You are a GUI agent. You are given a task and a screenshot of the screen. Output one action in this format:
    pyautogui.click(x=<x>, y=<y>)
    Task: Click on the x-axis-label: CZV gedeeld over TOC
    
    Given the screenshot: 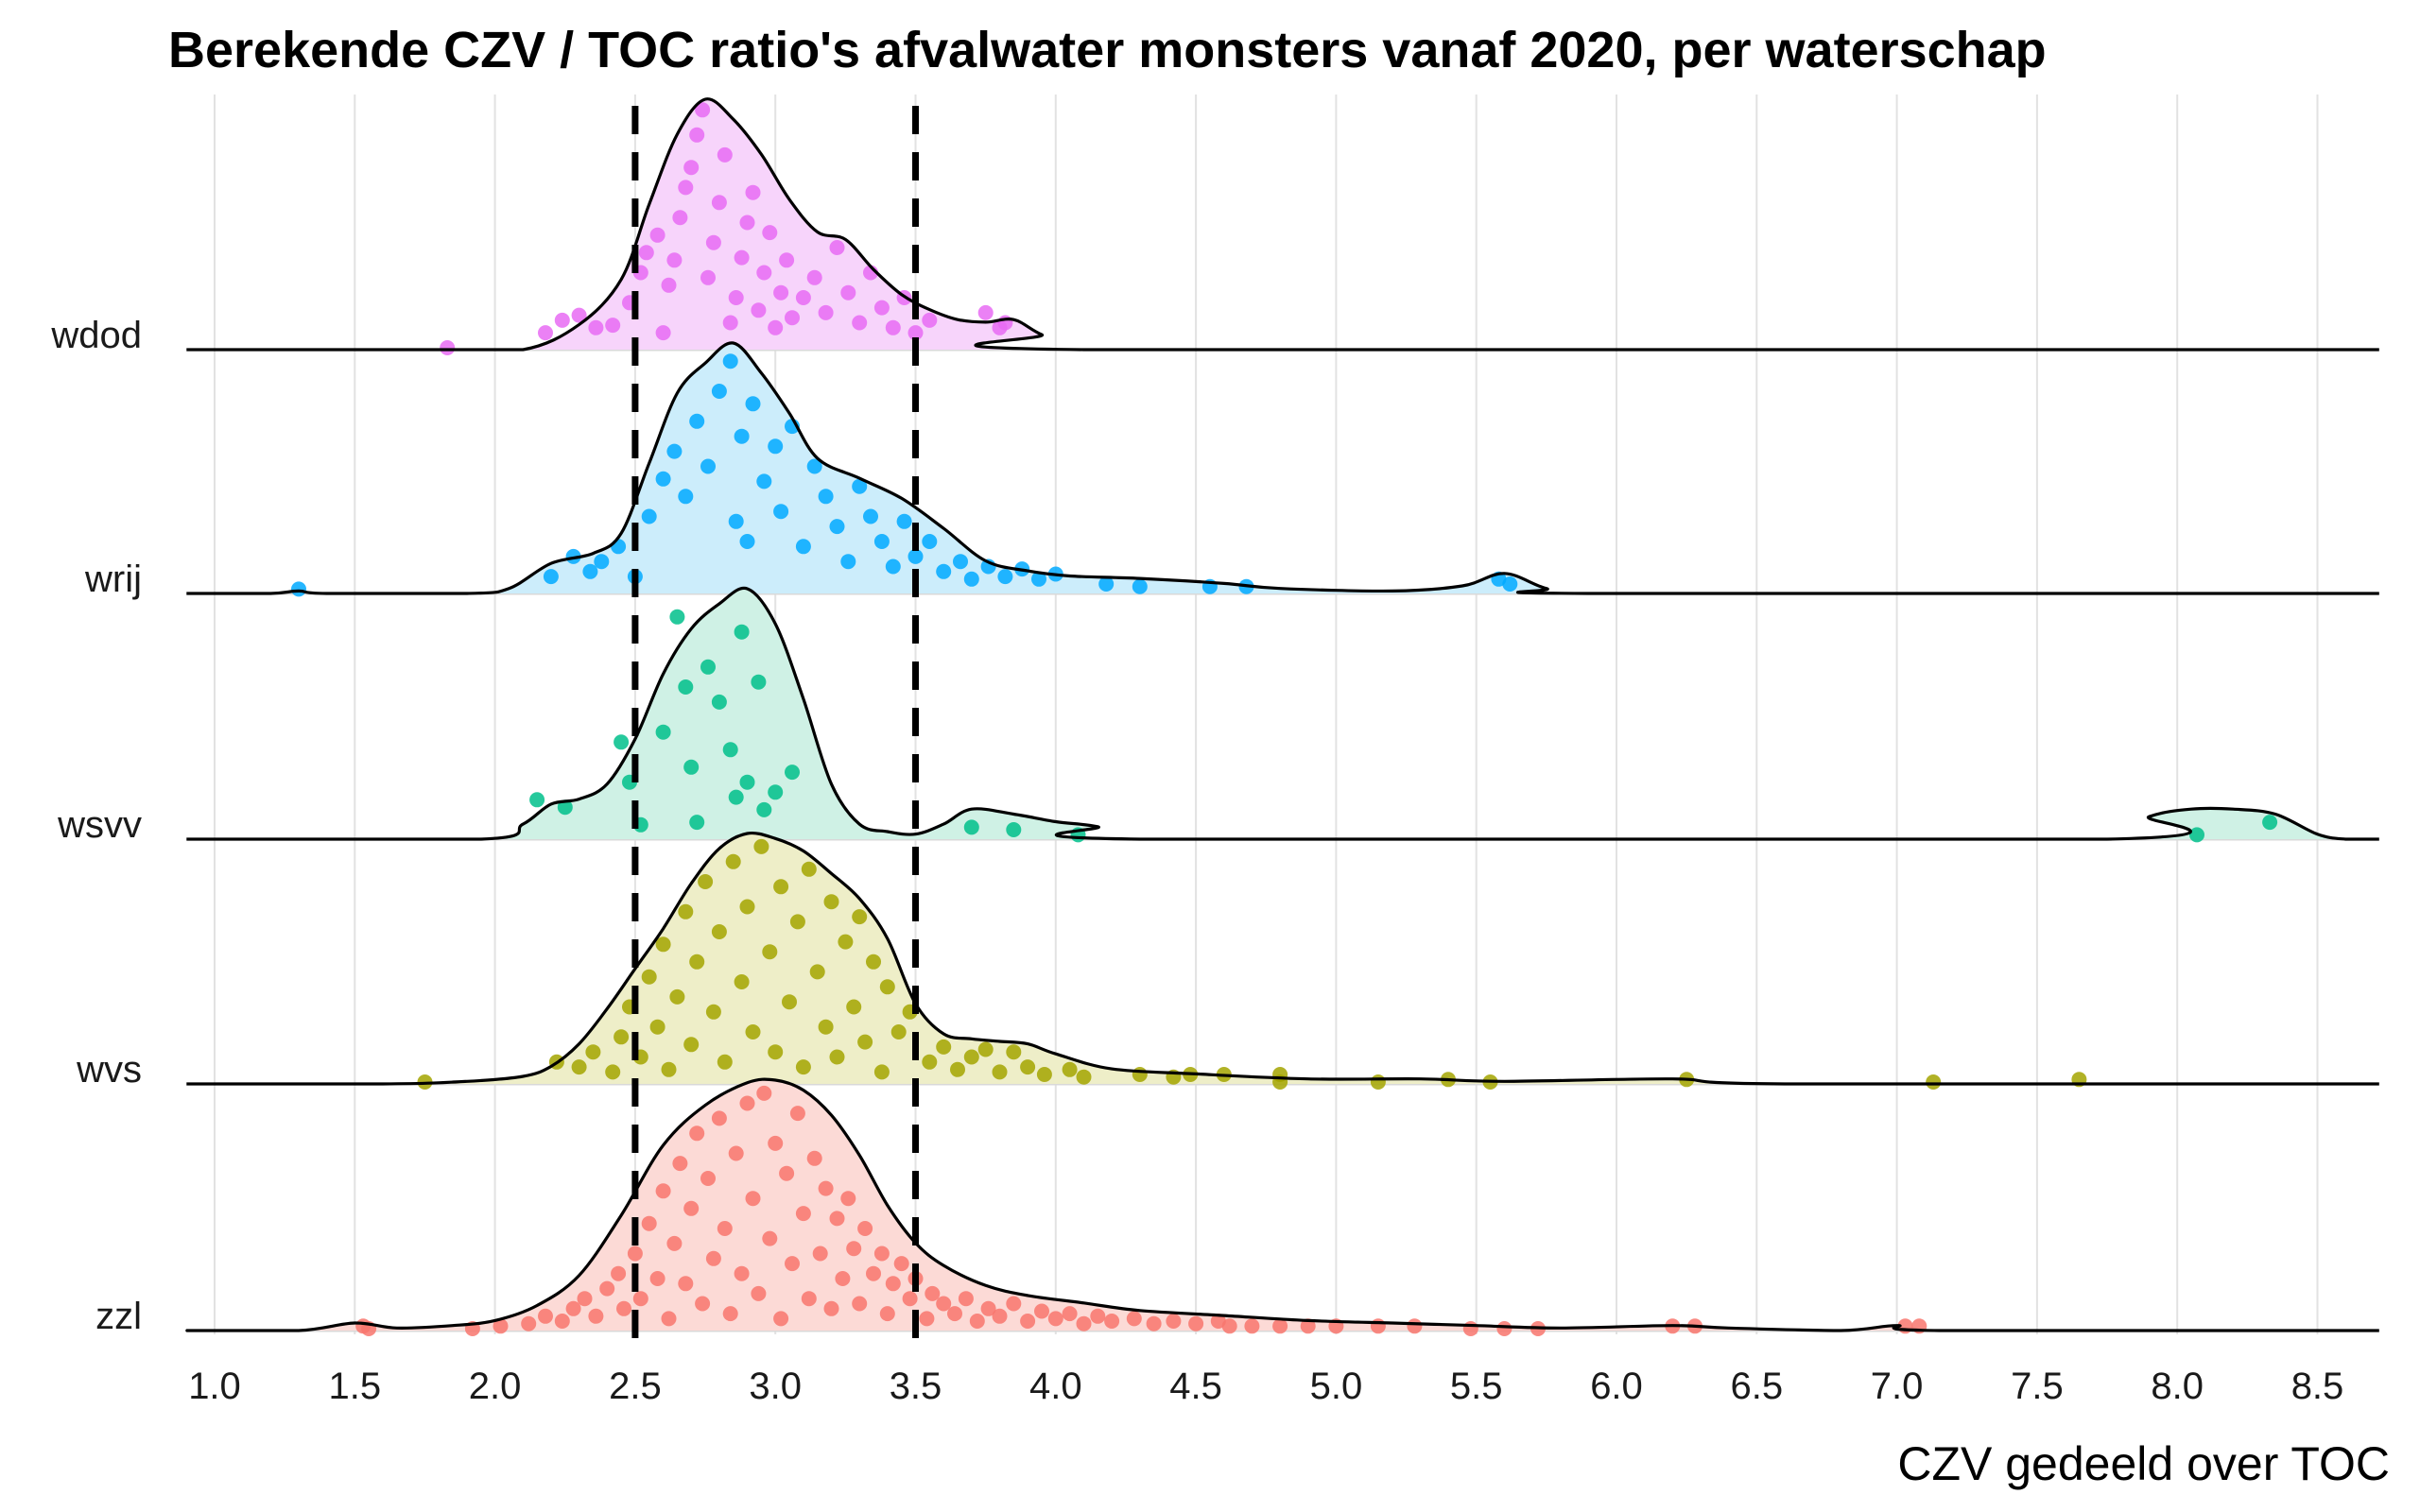 What is the action you would take?
    pyautogui.click(x=2143, y=1463)
    